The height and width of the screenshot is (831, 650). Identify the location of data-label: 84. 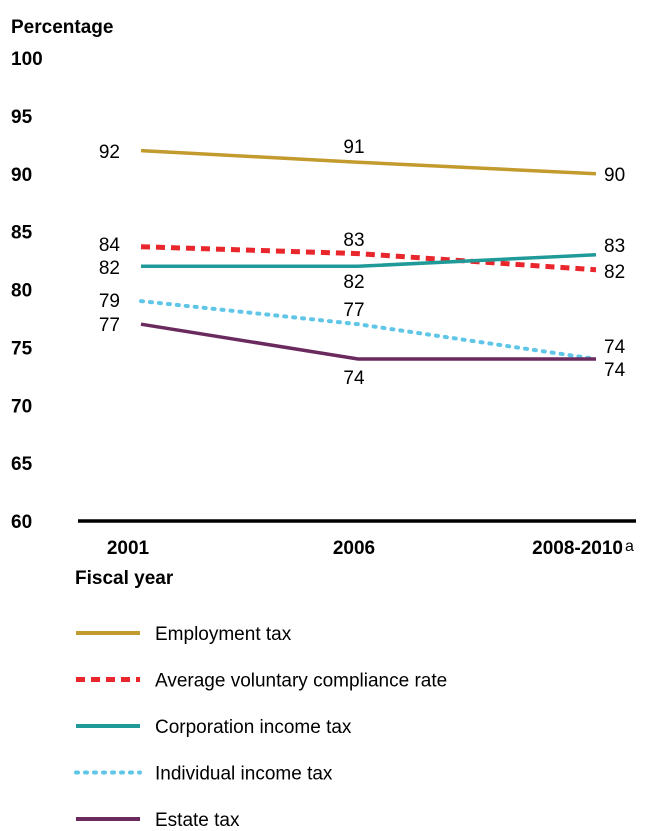
(110, 245).